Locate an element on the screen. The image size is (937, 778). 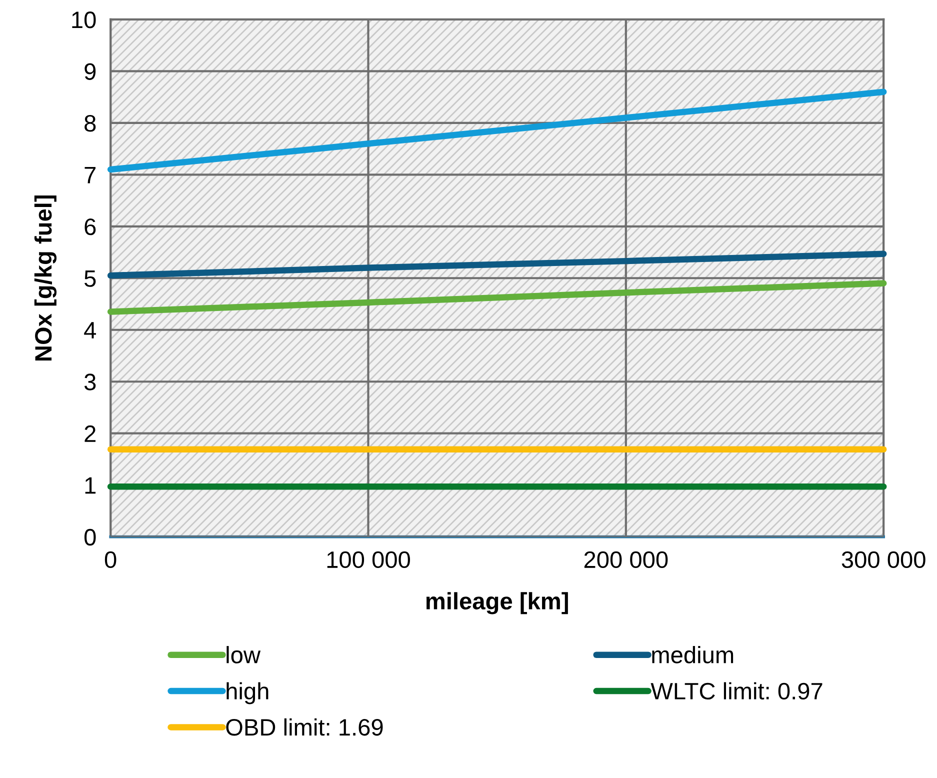
legend-label: low is located at coordinates (243, 655).